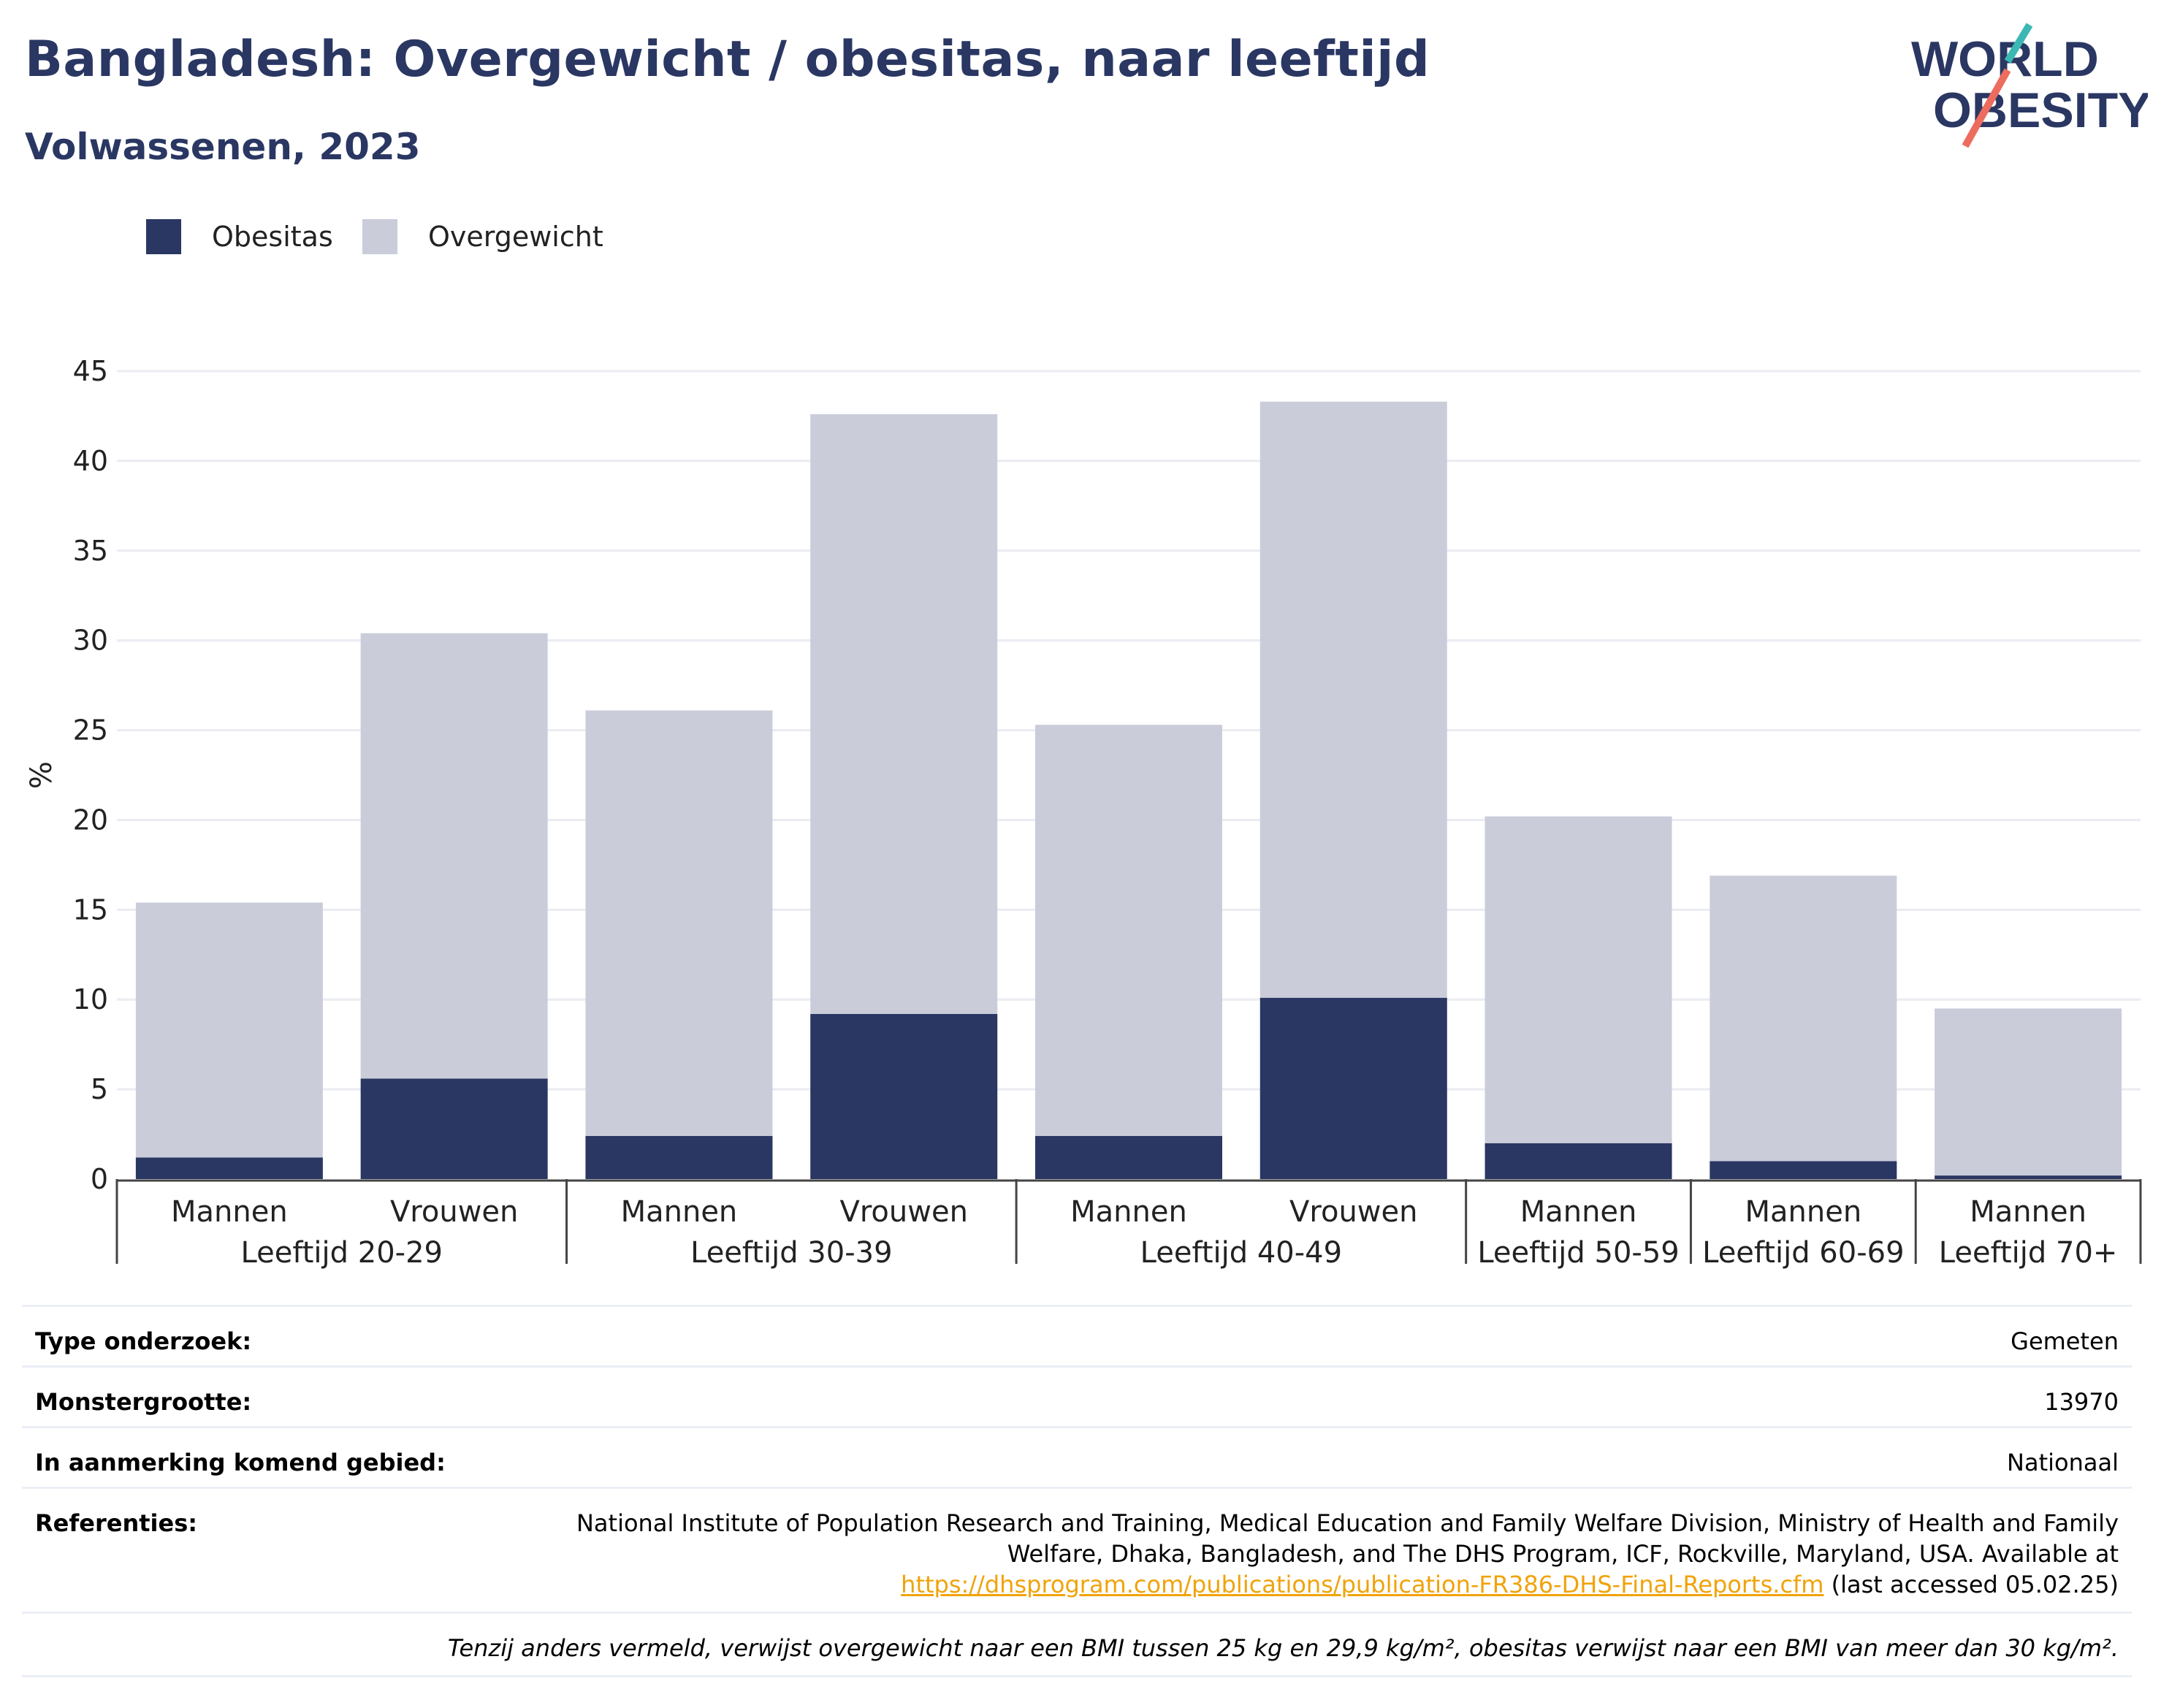 This screenshot has width=2161, height=1708. I want to click on y-tick-label: 5, so click(99, 1089).